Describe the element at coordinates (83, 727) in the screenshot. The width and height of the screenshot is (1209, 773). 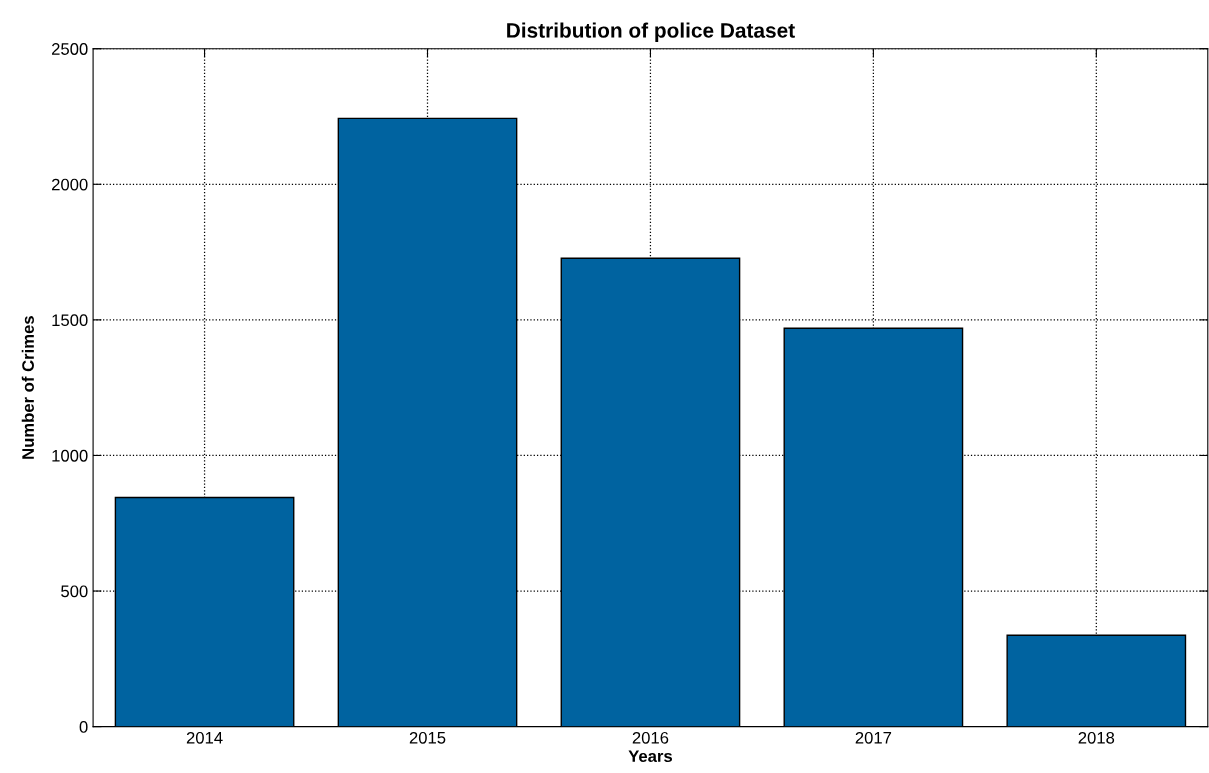
I see `y-tick-label: 0` at that location.